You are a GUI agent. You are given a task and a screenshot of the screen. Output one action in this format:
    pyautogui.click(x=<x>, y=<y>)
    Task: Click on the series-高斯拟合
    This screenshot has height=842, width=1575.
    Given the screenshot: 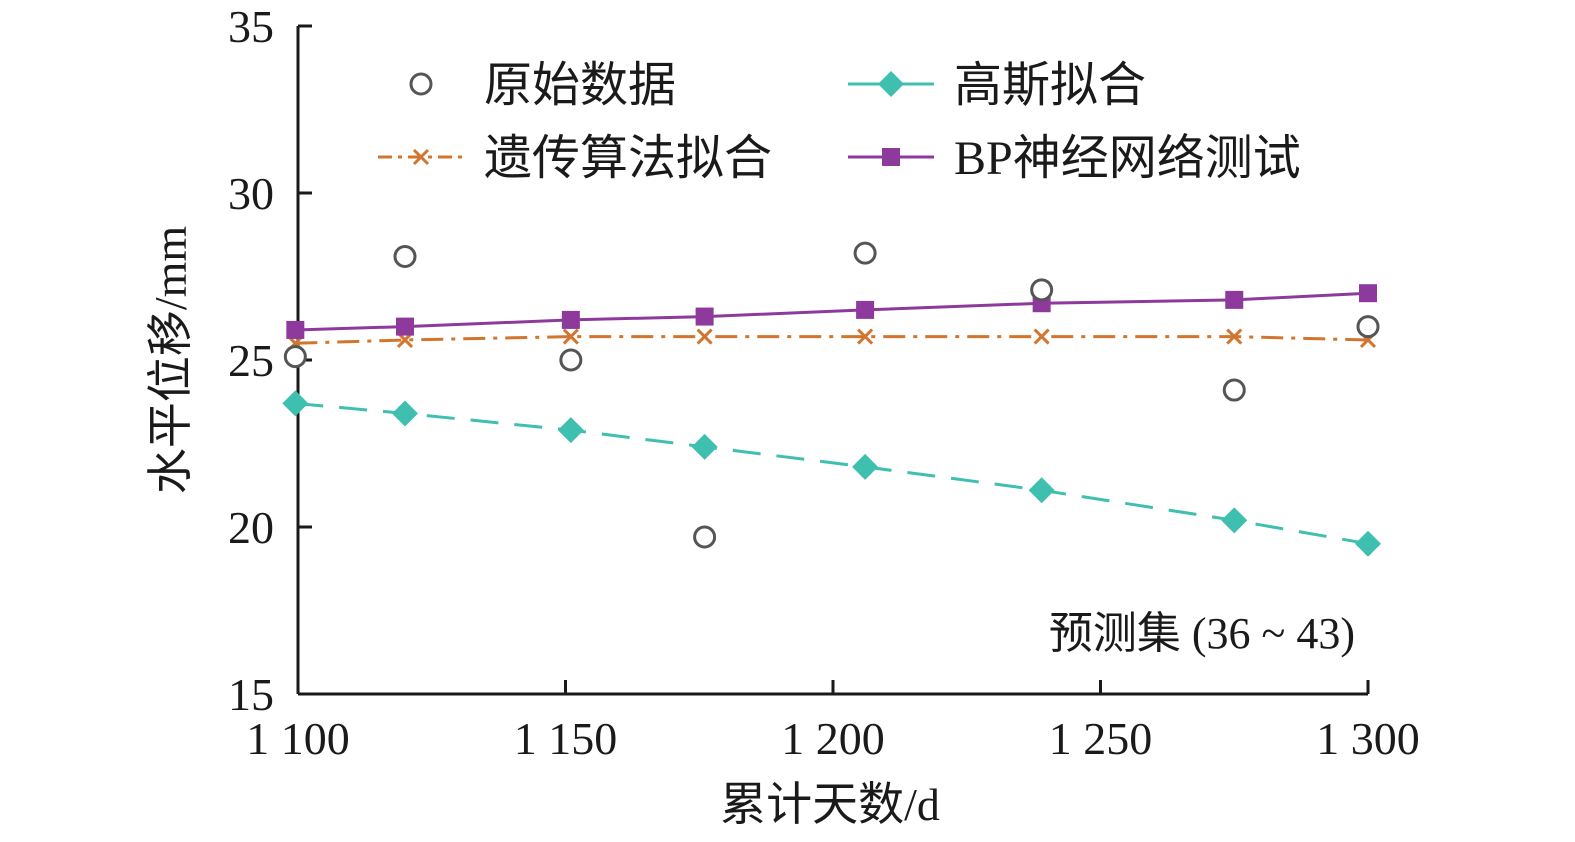 What is the action you would take?
    pyautogui.click(x=831, y=473)
    